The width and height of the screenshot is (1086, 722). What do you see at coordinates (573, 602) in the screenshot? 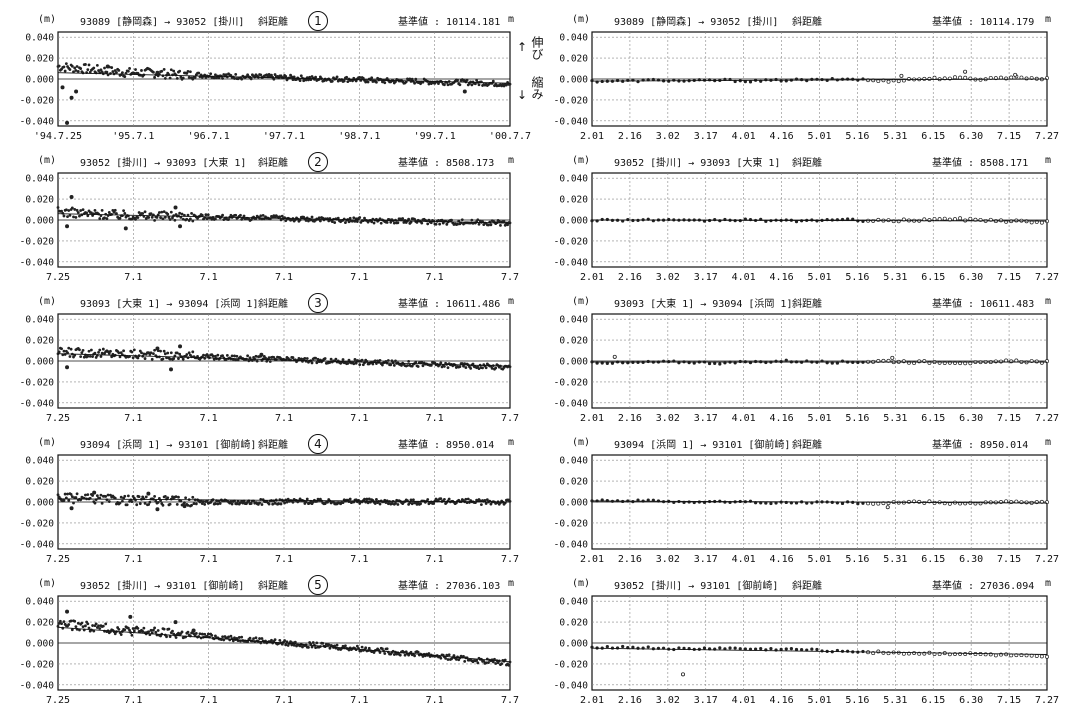
I see `y-tick-label: 0.040` at bounding box center [573, 602].